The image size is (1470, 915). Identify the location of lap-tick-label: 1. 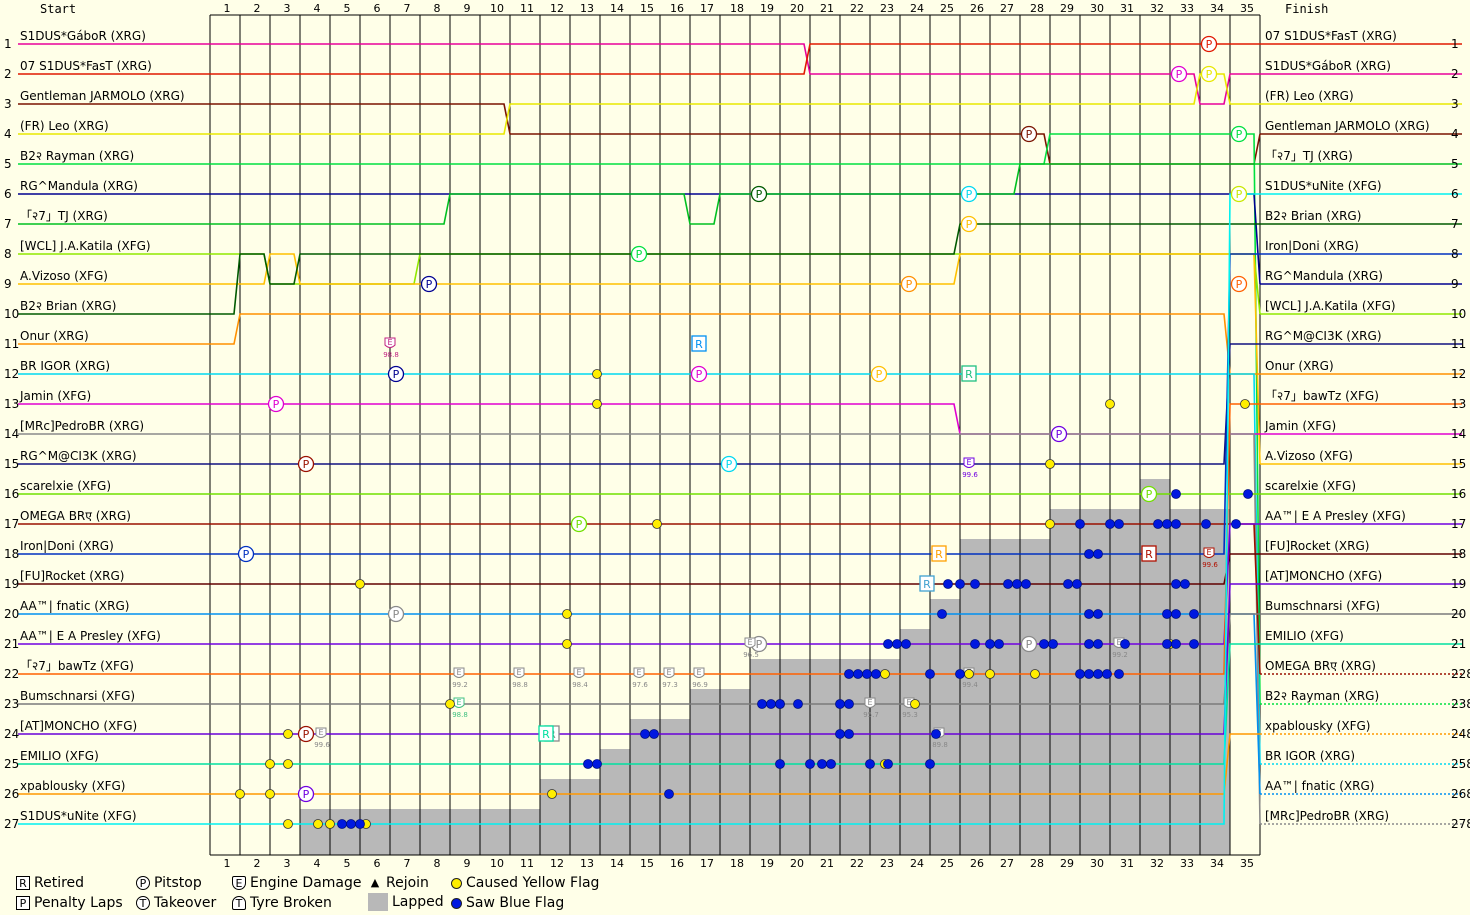
(227, 8).